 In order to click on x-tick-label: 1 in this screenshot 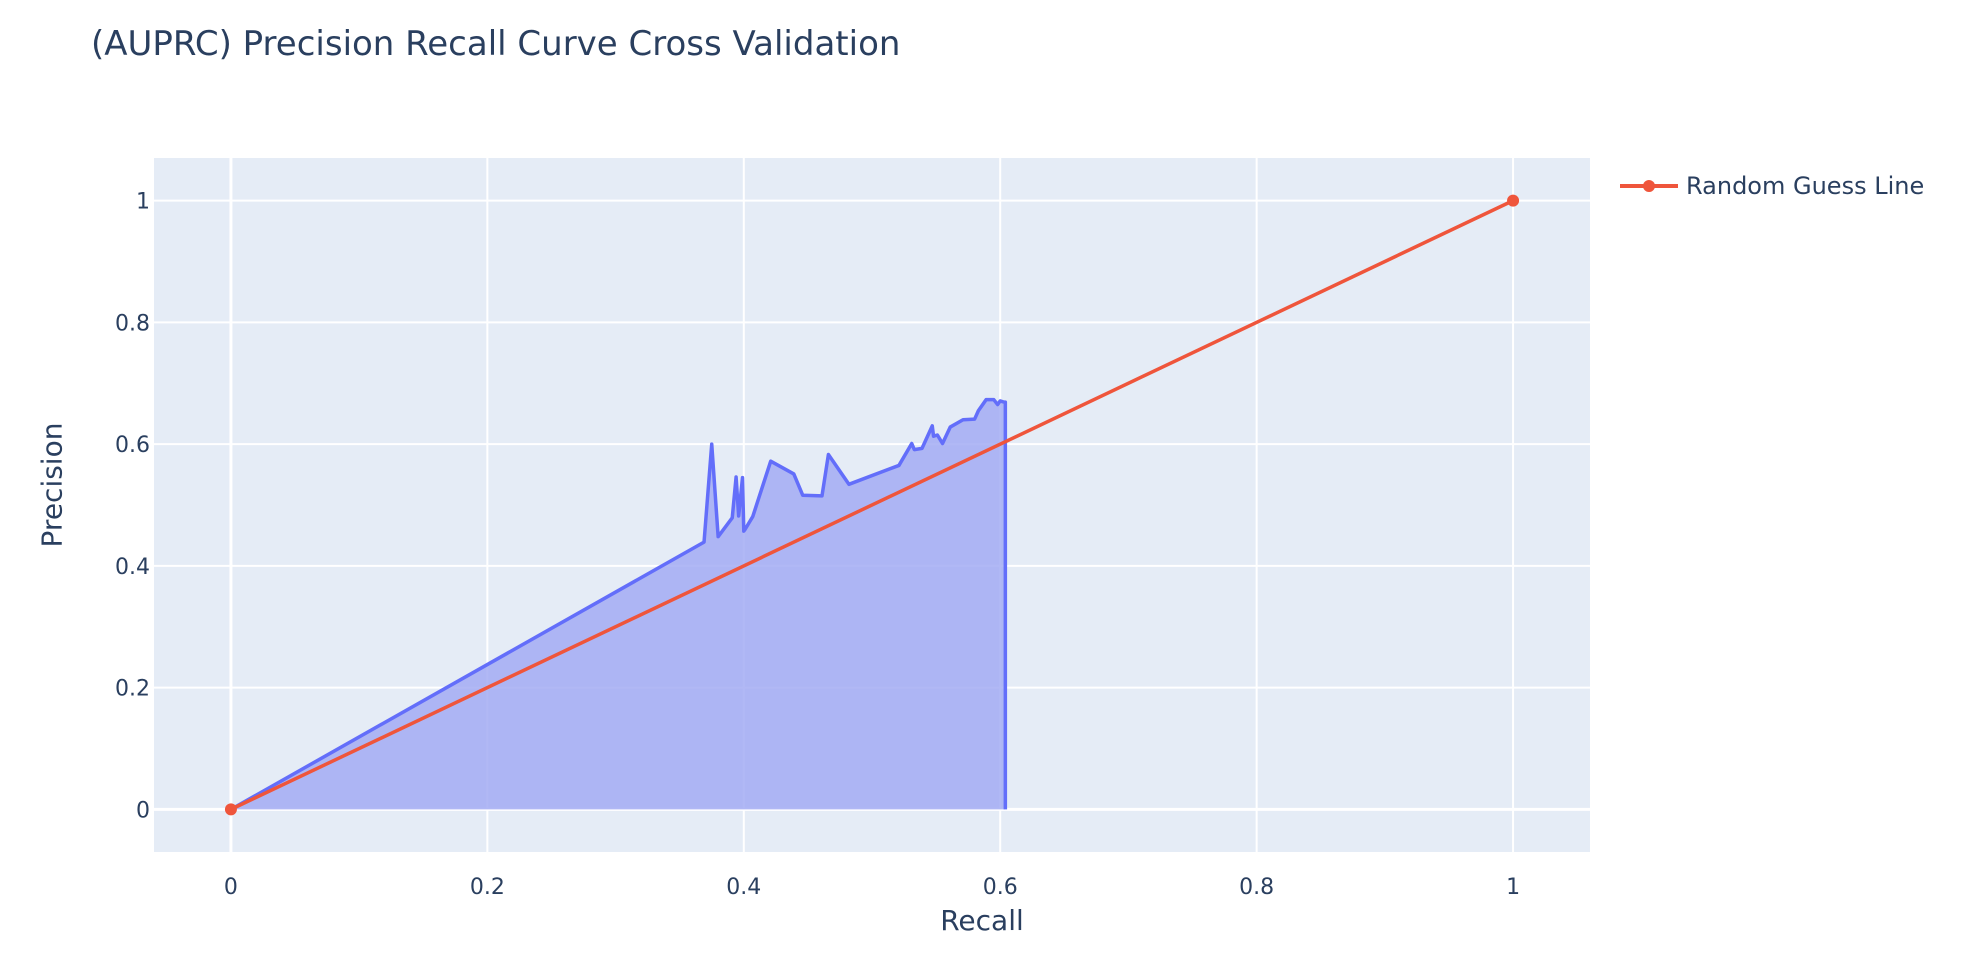, I will do `click(1513, 887)`.